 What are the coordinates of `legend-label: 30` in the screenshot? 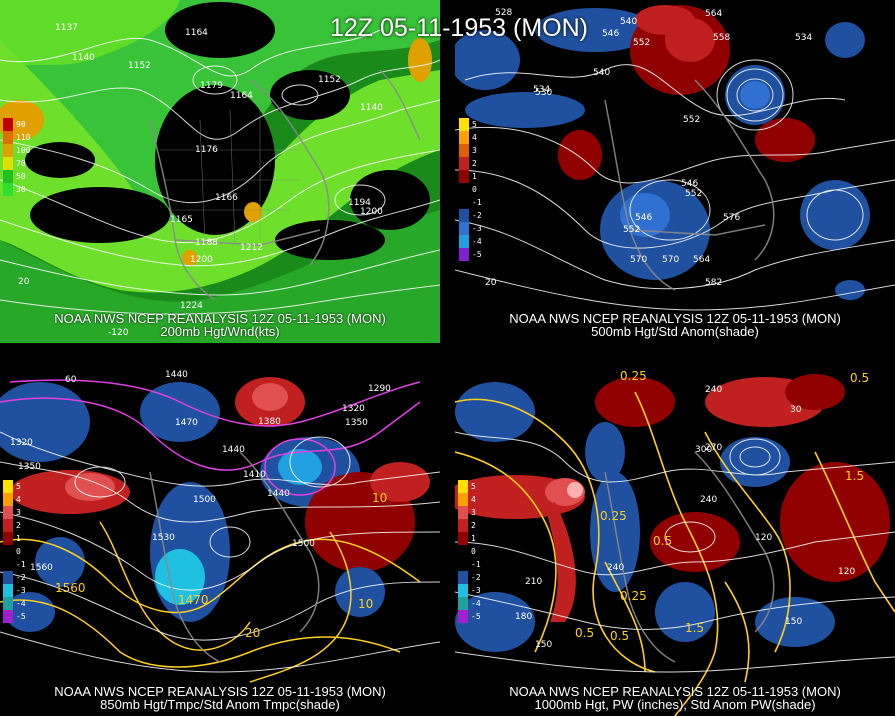 It's located at (21, 189).